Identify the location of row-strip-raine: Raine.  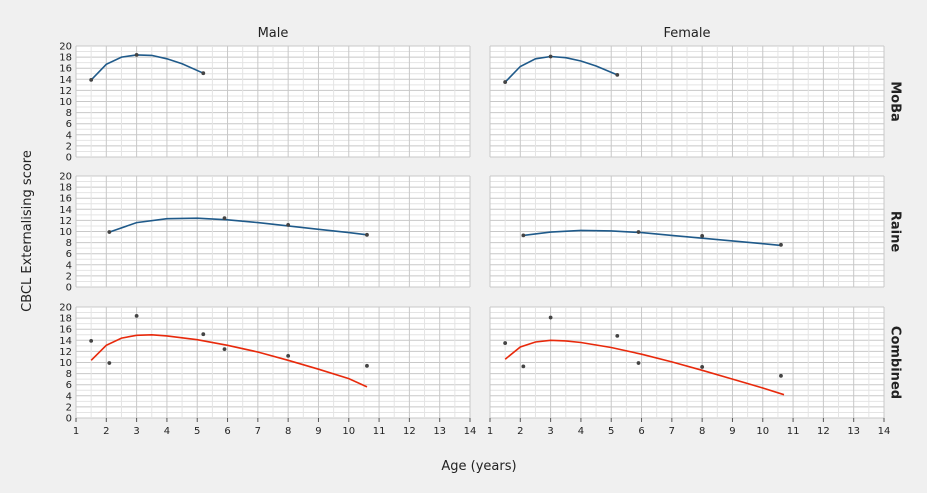
(895, 231).